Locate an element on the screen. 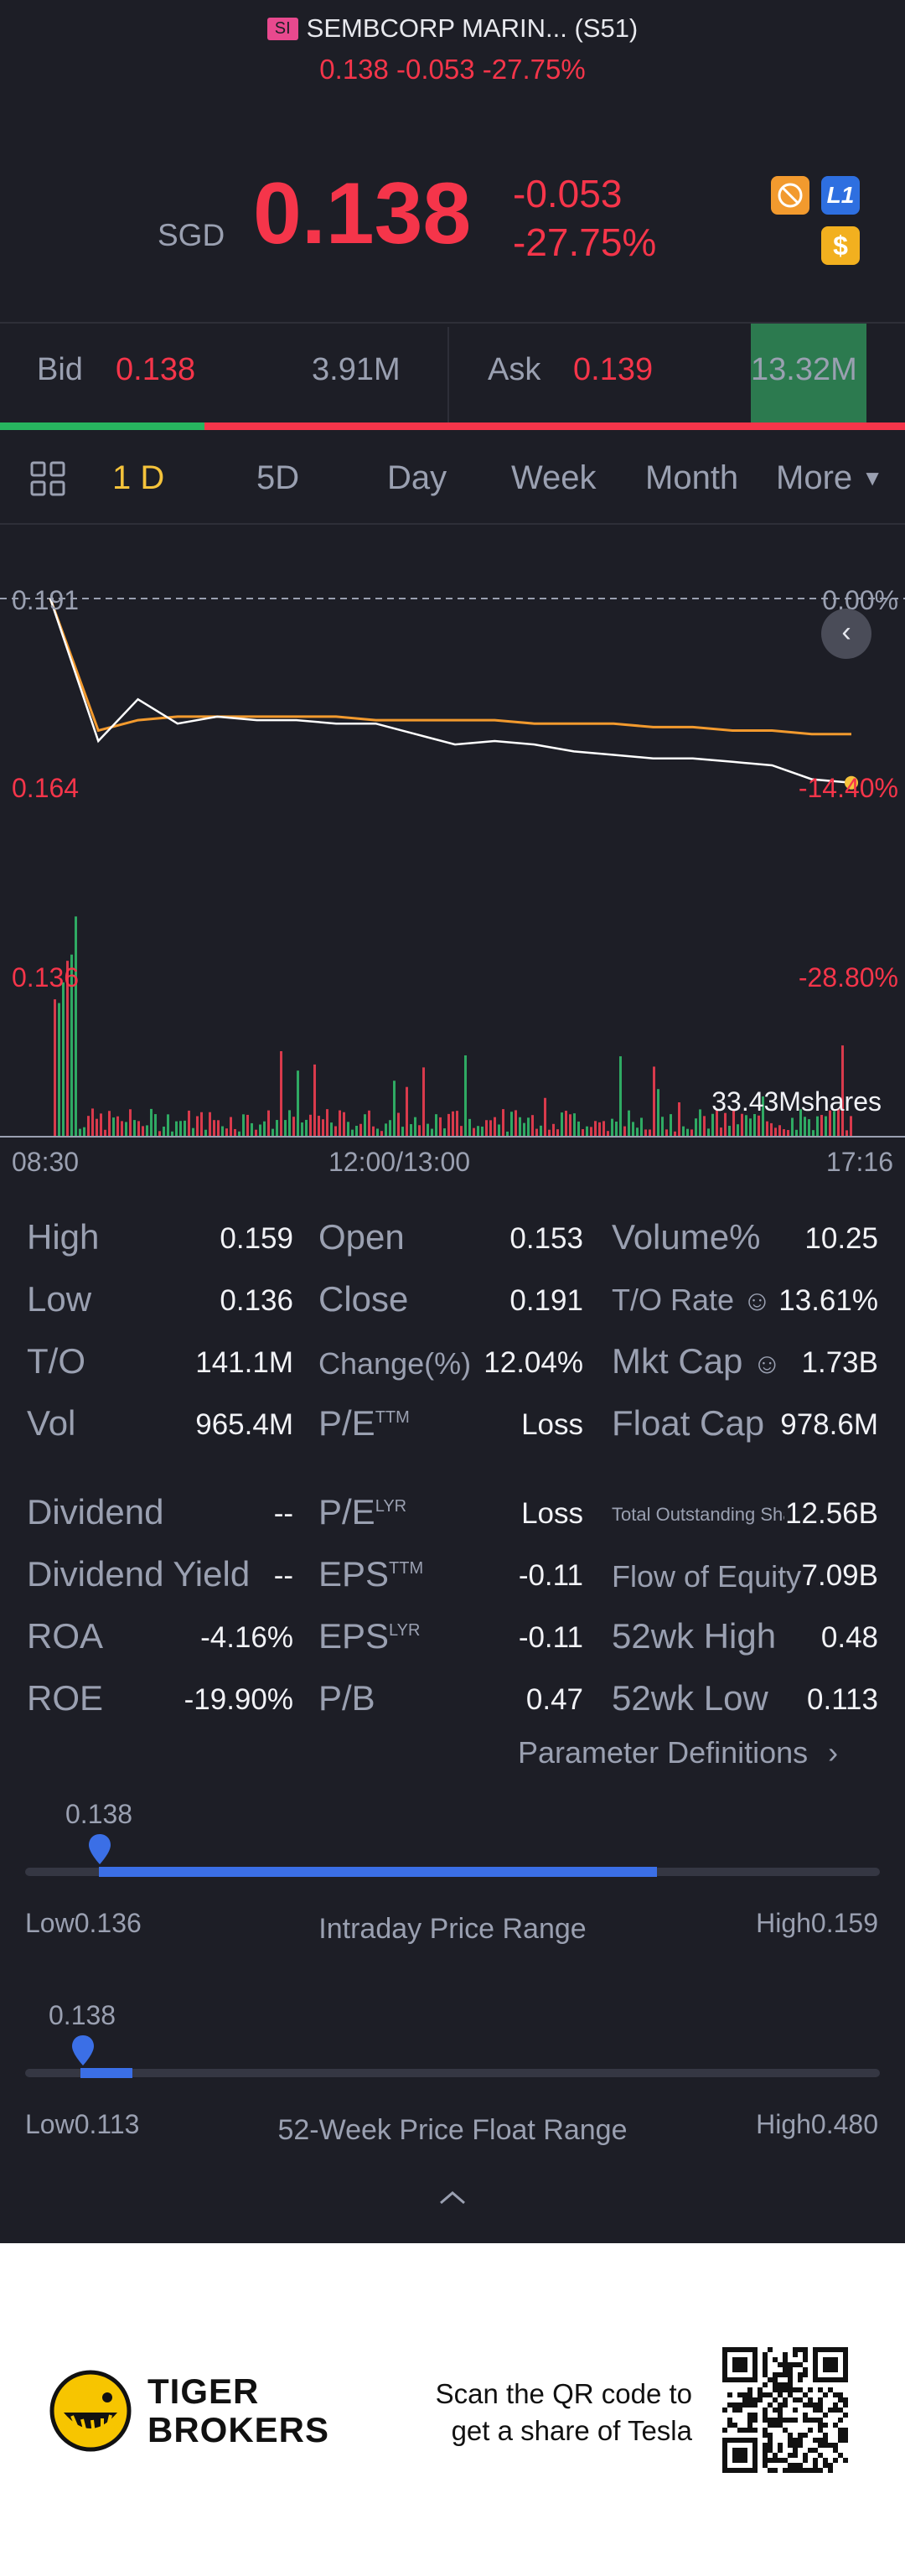 This screenshot has width=905, height=2576. map-pin-icon is located at coordinates (83, 2052).